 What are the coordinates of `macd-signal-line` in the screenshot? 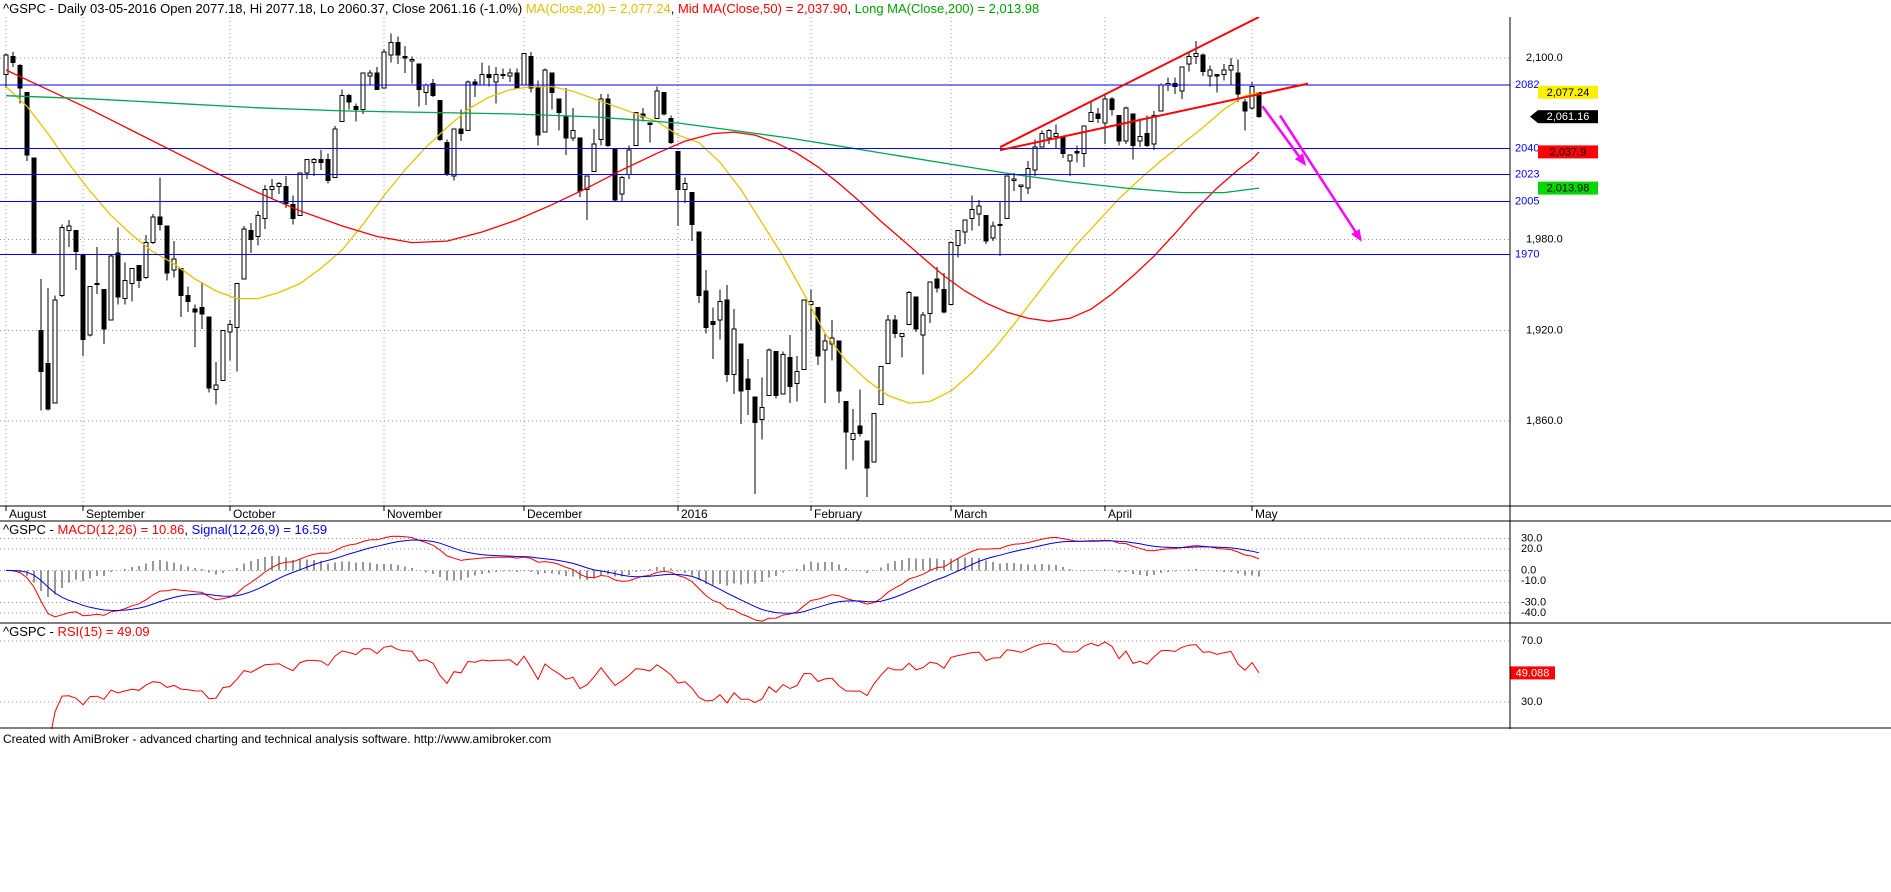 It's located at (632, 576).